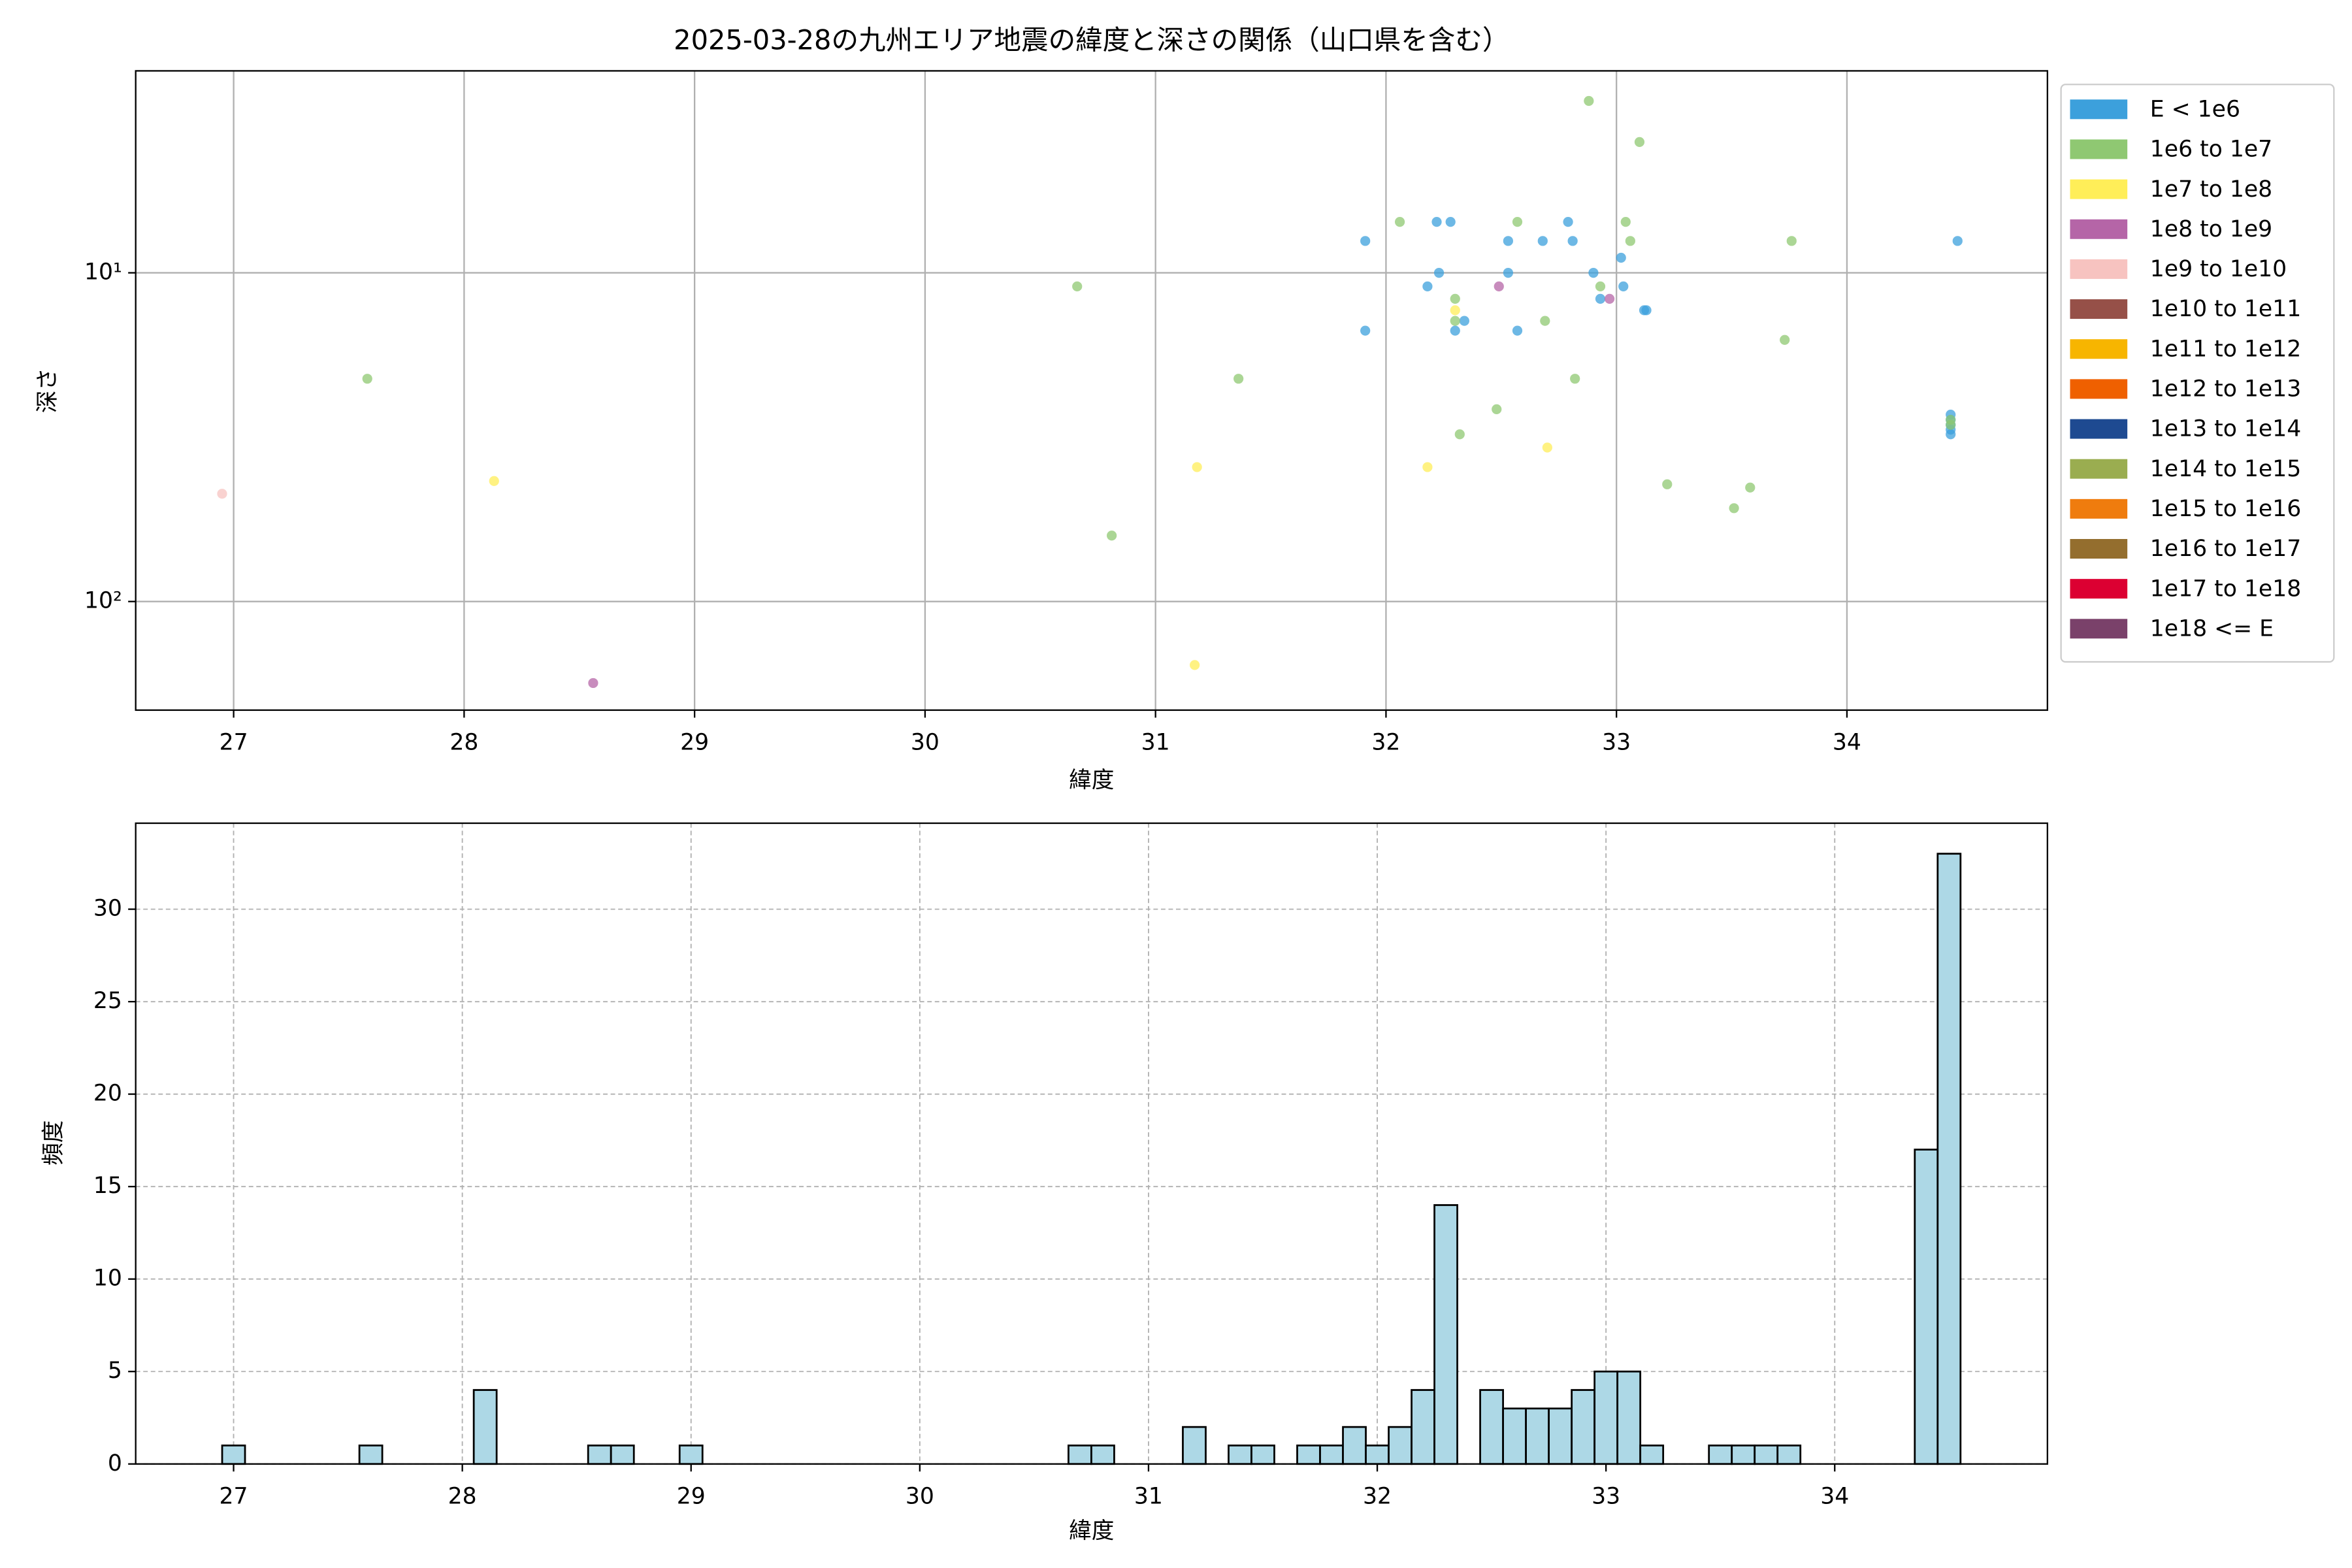 The width and height of the screenshot is (2352, 1568). What do you see at coordinates (2211, 189) in the screenshot?
I see `legend-label: 1e7 to 1e8` at bounding box center [2211, 189].